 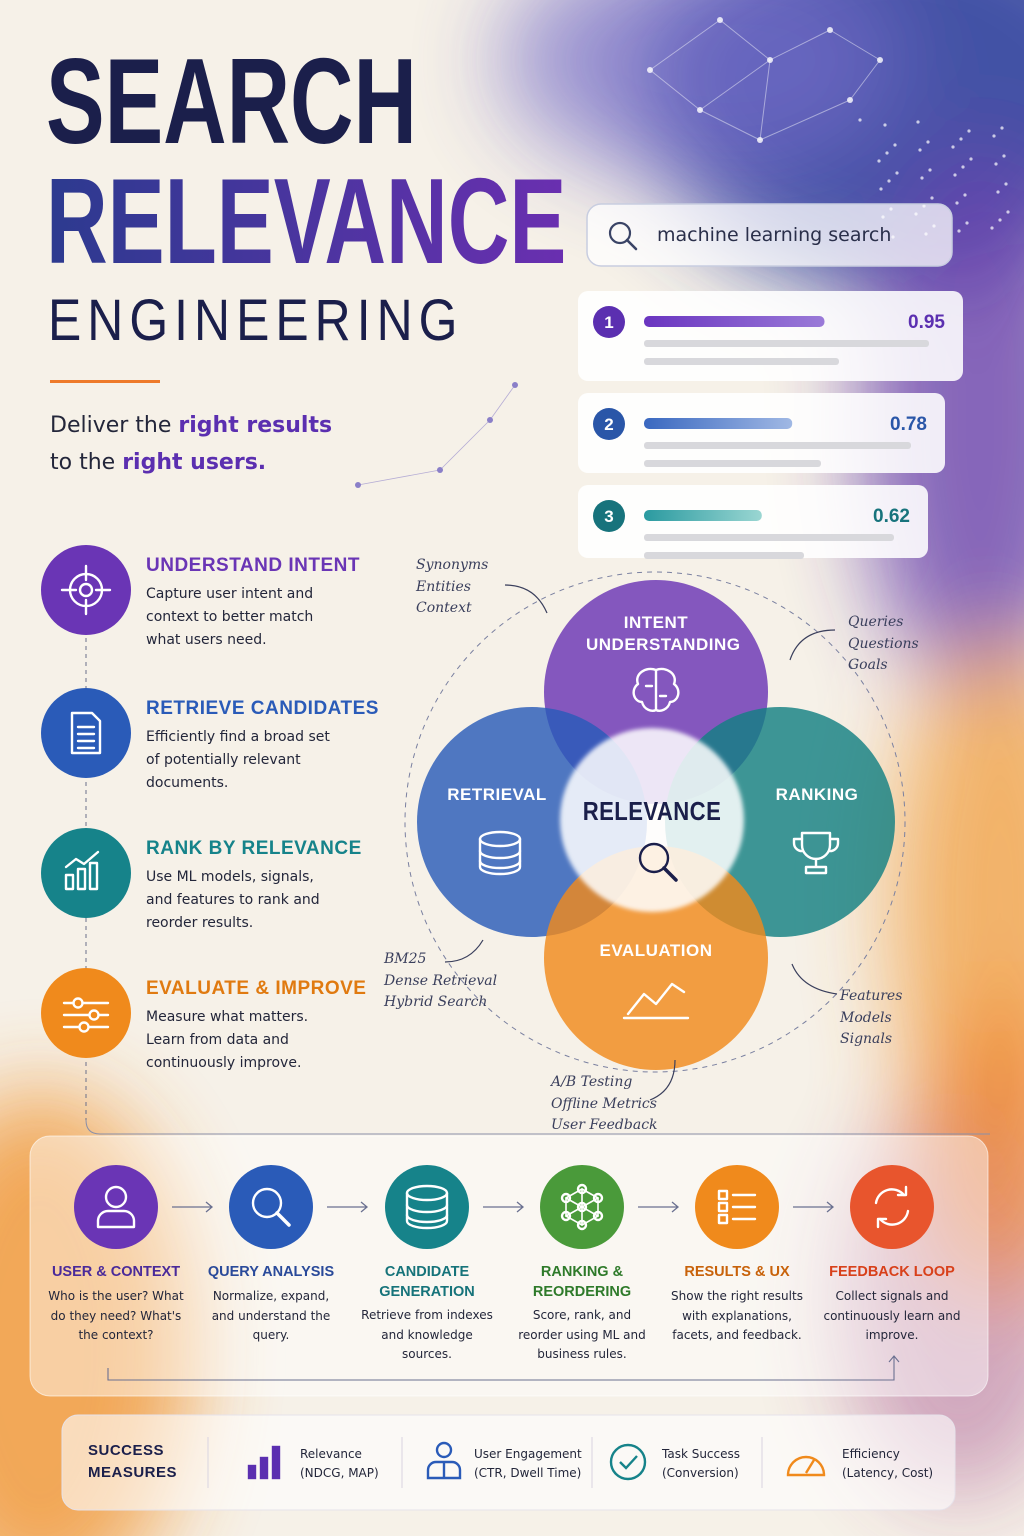 I want to click on title-line-2: RELEVANCE, so click(x=306, y=221).